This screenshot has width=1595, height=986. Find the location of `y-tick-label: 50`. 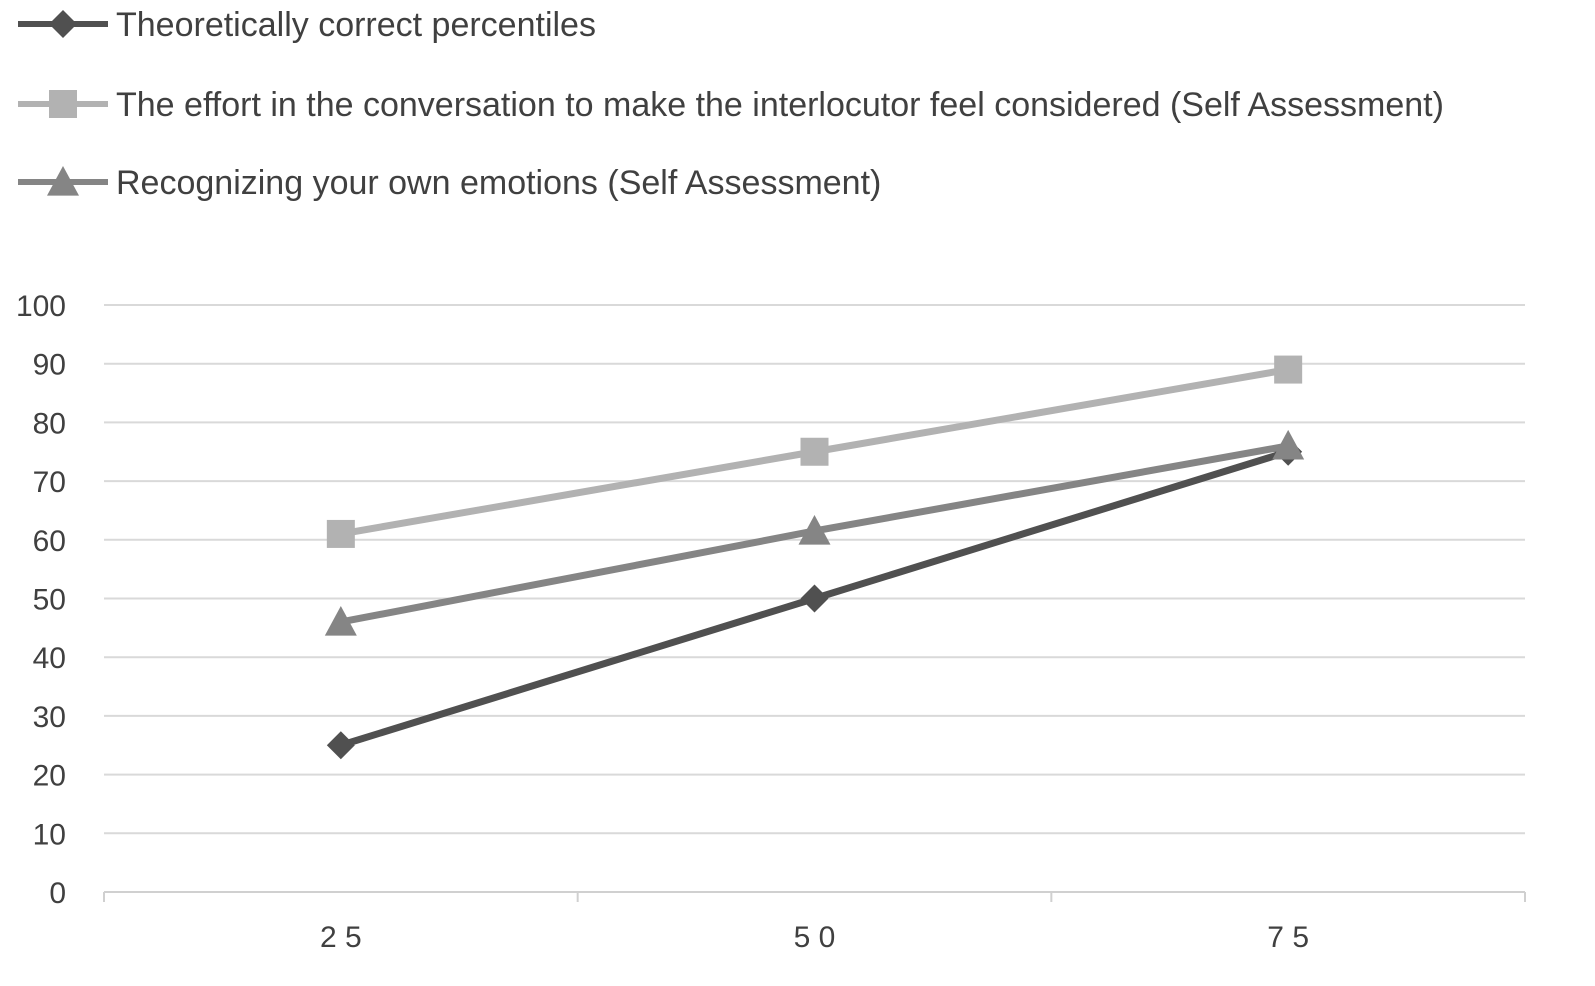

y-tick-label: 50 is located at coordinates (49, 600).